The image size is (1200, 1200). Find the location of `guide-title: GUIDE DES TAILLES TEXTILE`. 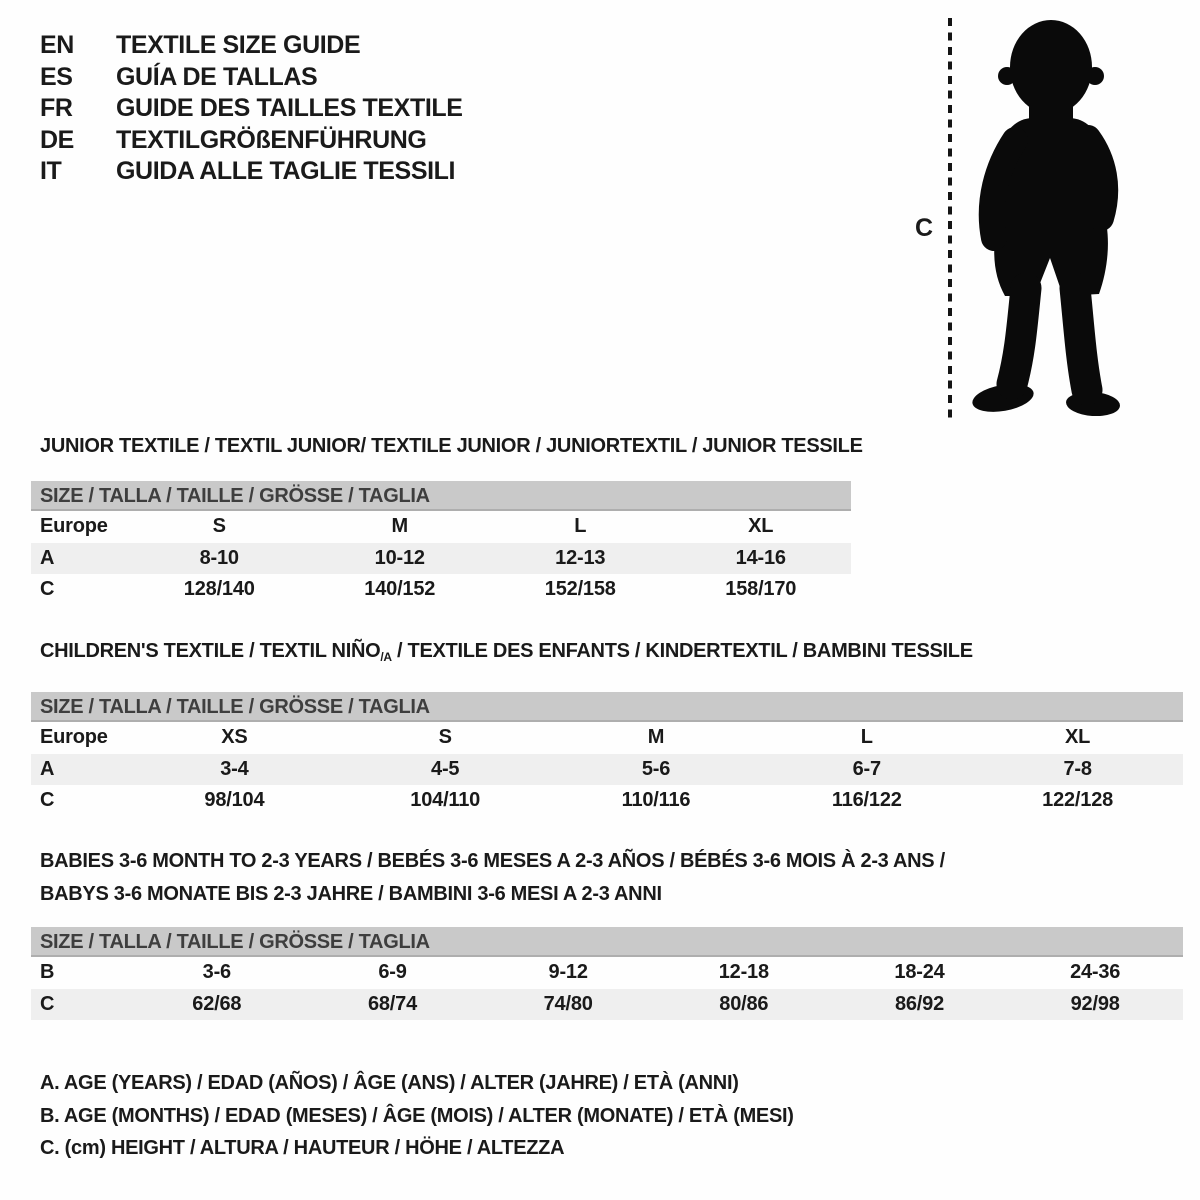

guide-title: GUIDE DES TAILLES TEXTILE is located at coordinates (289, 108).